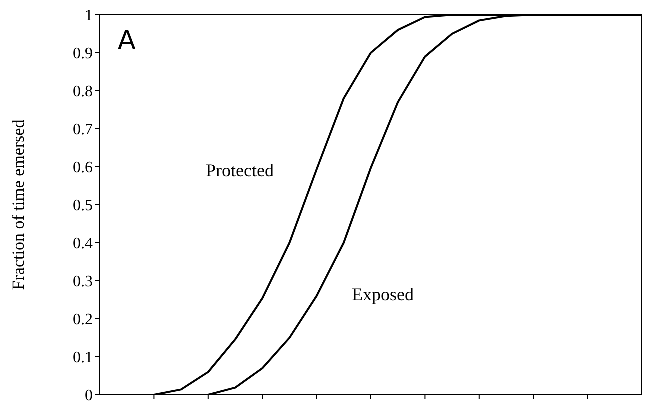 This screenshot has height=402, width=646. What do you see at coordinates (83, 320) in the screenshot?
I see `y-tick-label: 0.2` at bounding box center [83, 320].